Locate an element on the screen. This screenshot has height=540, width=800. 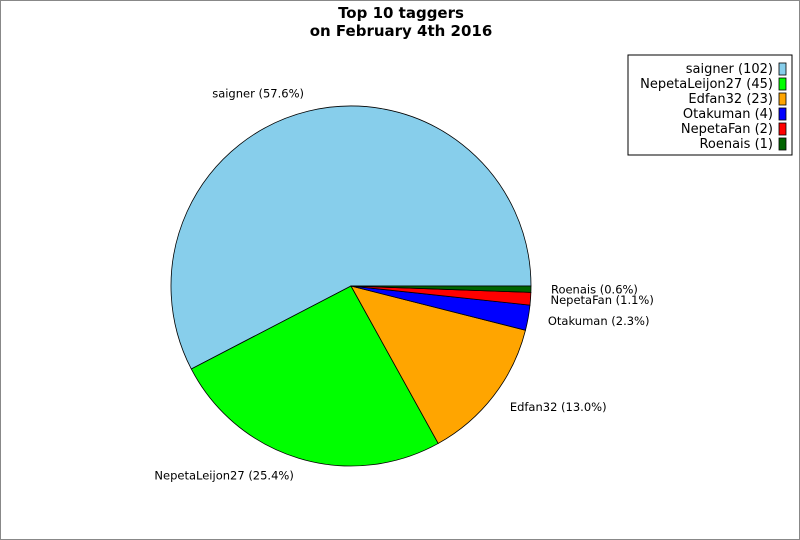
legend-box is located at coordinates (710, 105).